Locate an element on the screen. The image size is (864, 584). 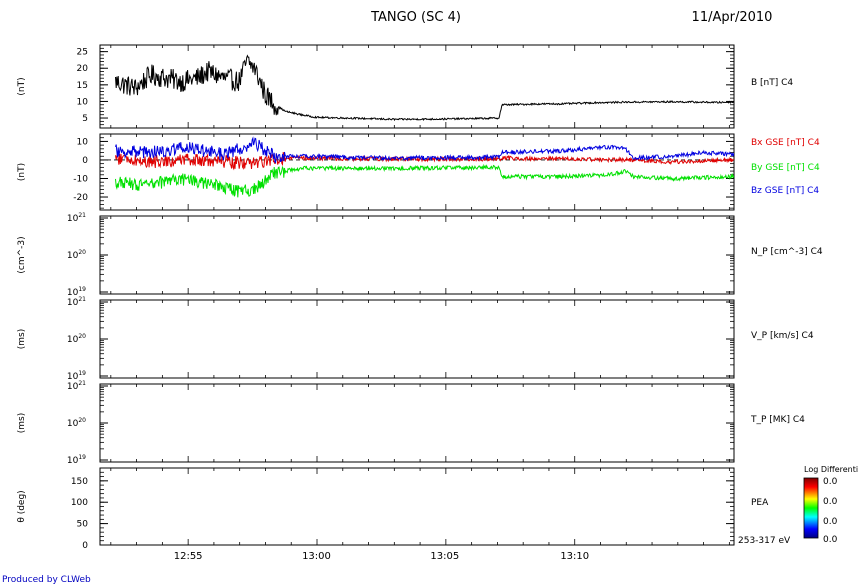
y-tick-label: 150 is located at coordinates (79, 482).